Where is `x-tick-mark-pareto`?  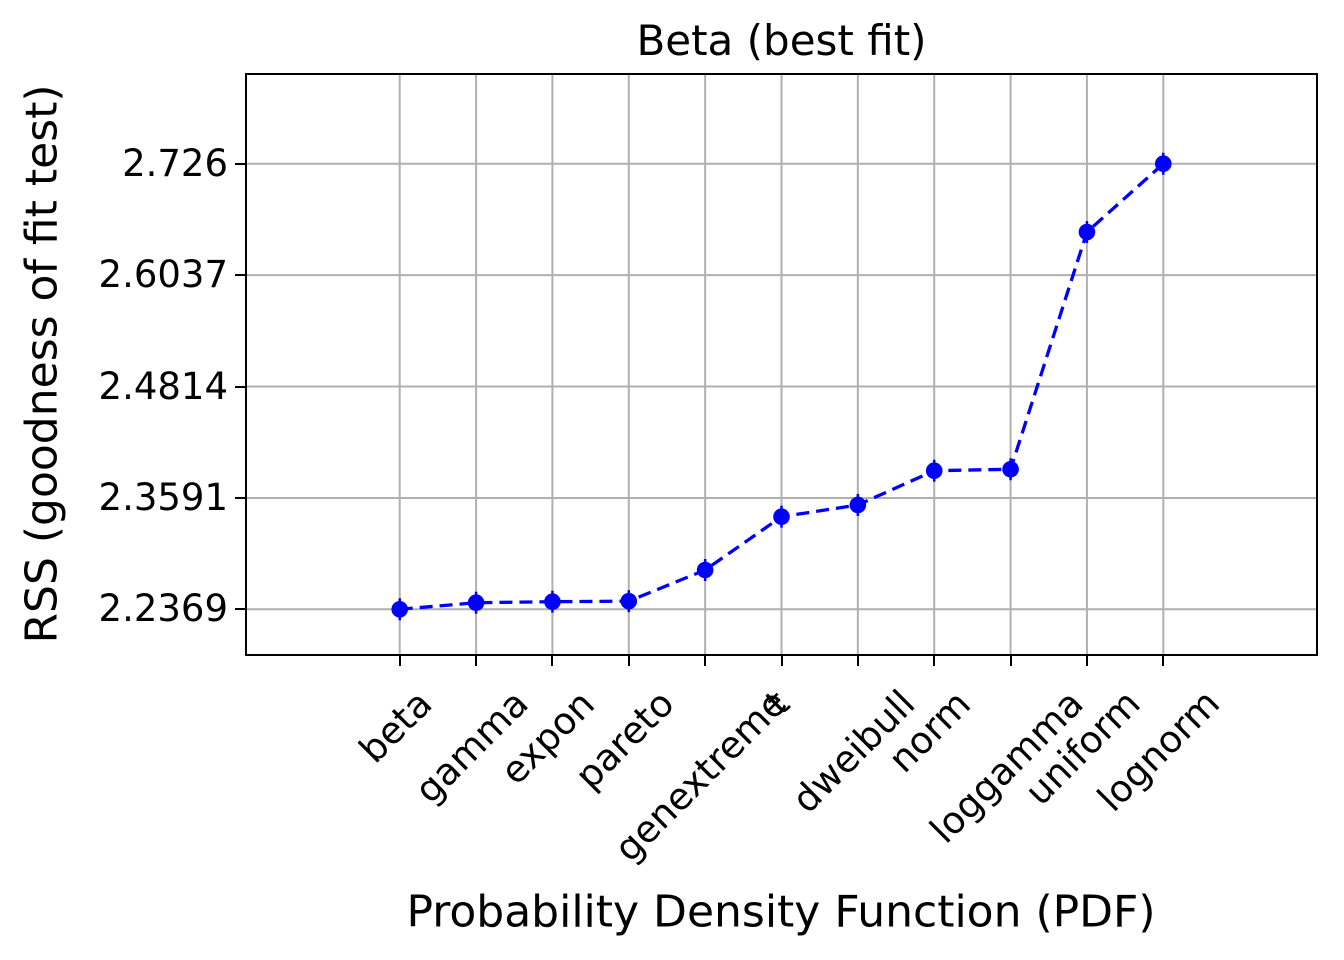 x-tick-mark-pareto is located at coordinates (628, 661).